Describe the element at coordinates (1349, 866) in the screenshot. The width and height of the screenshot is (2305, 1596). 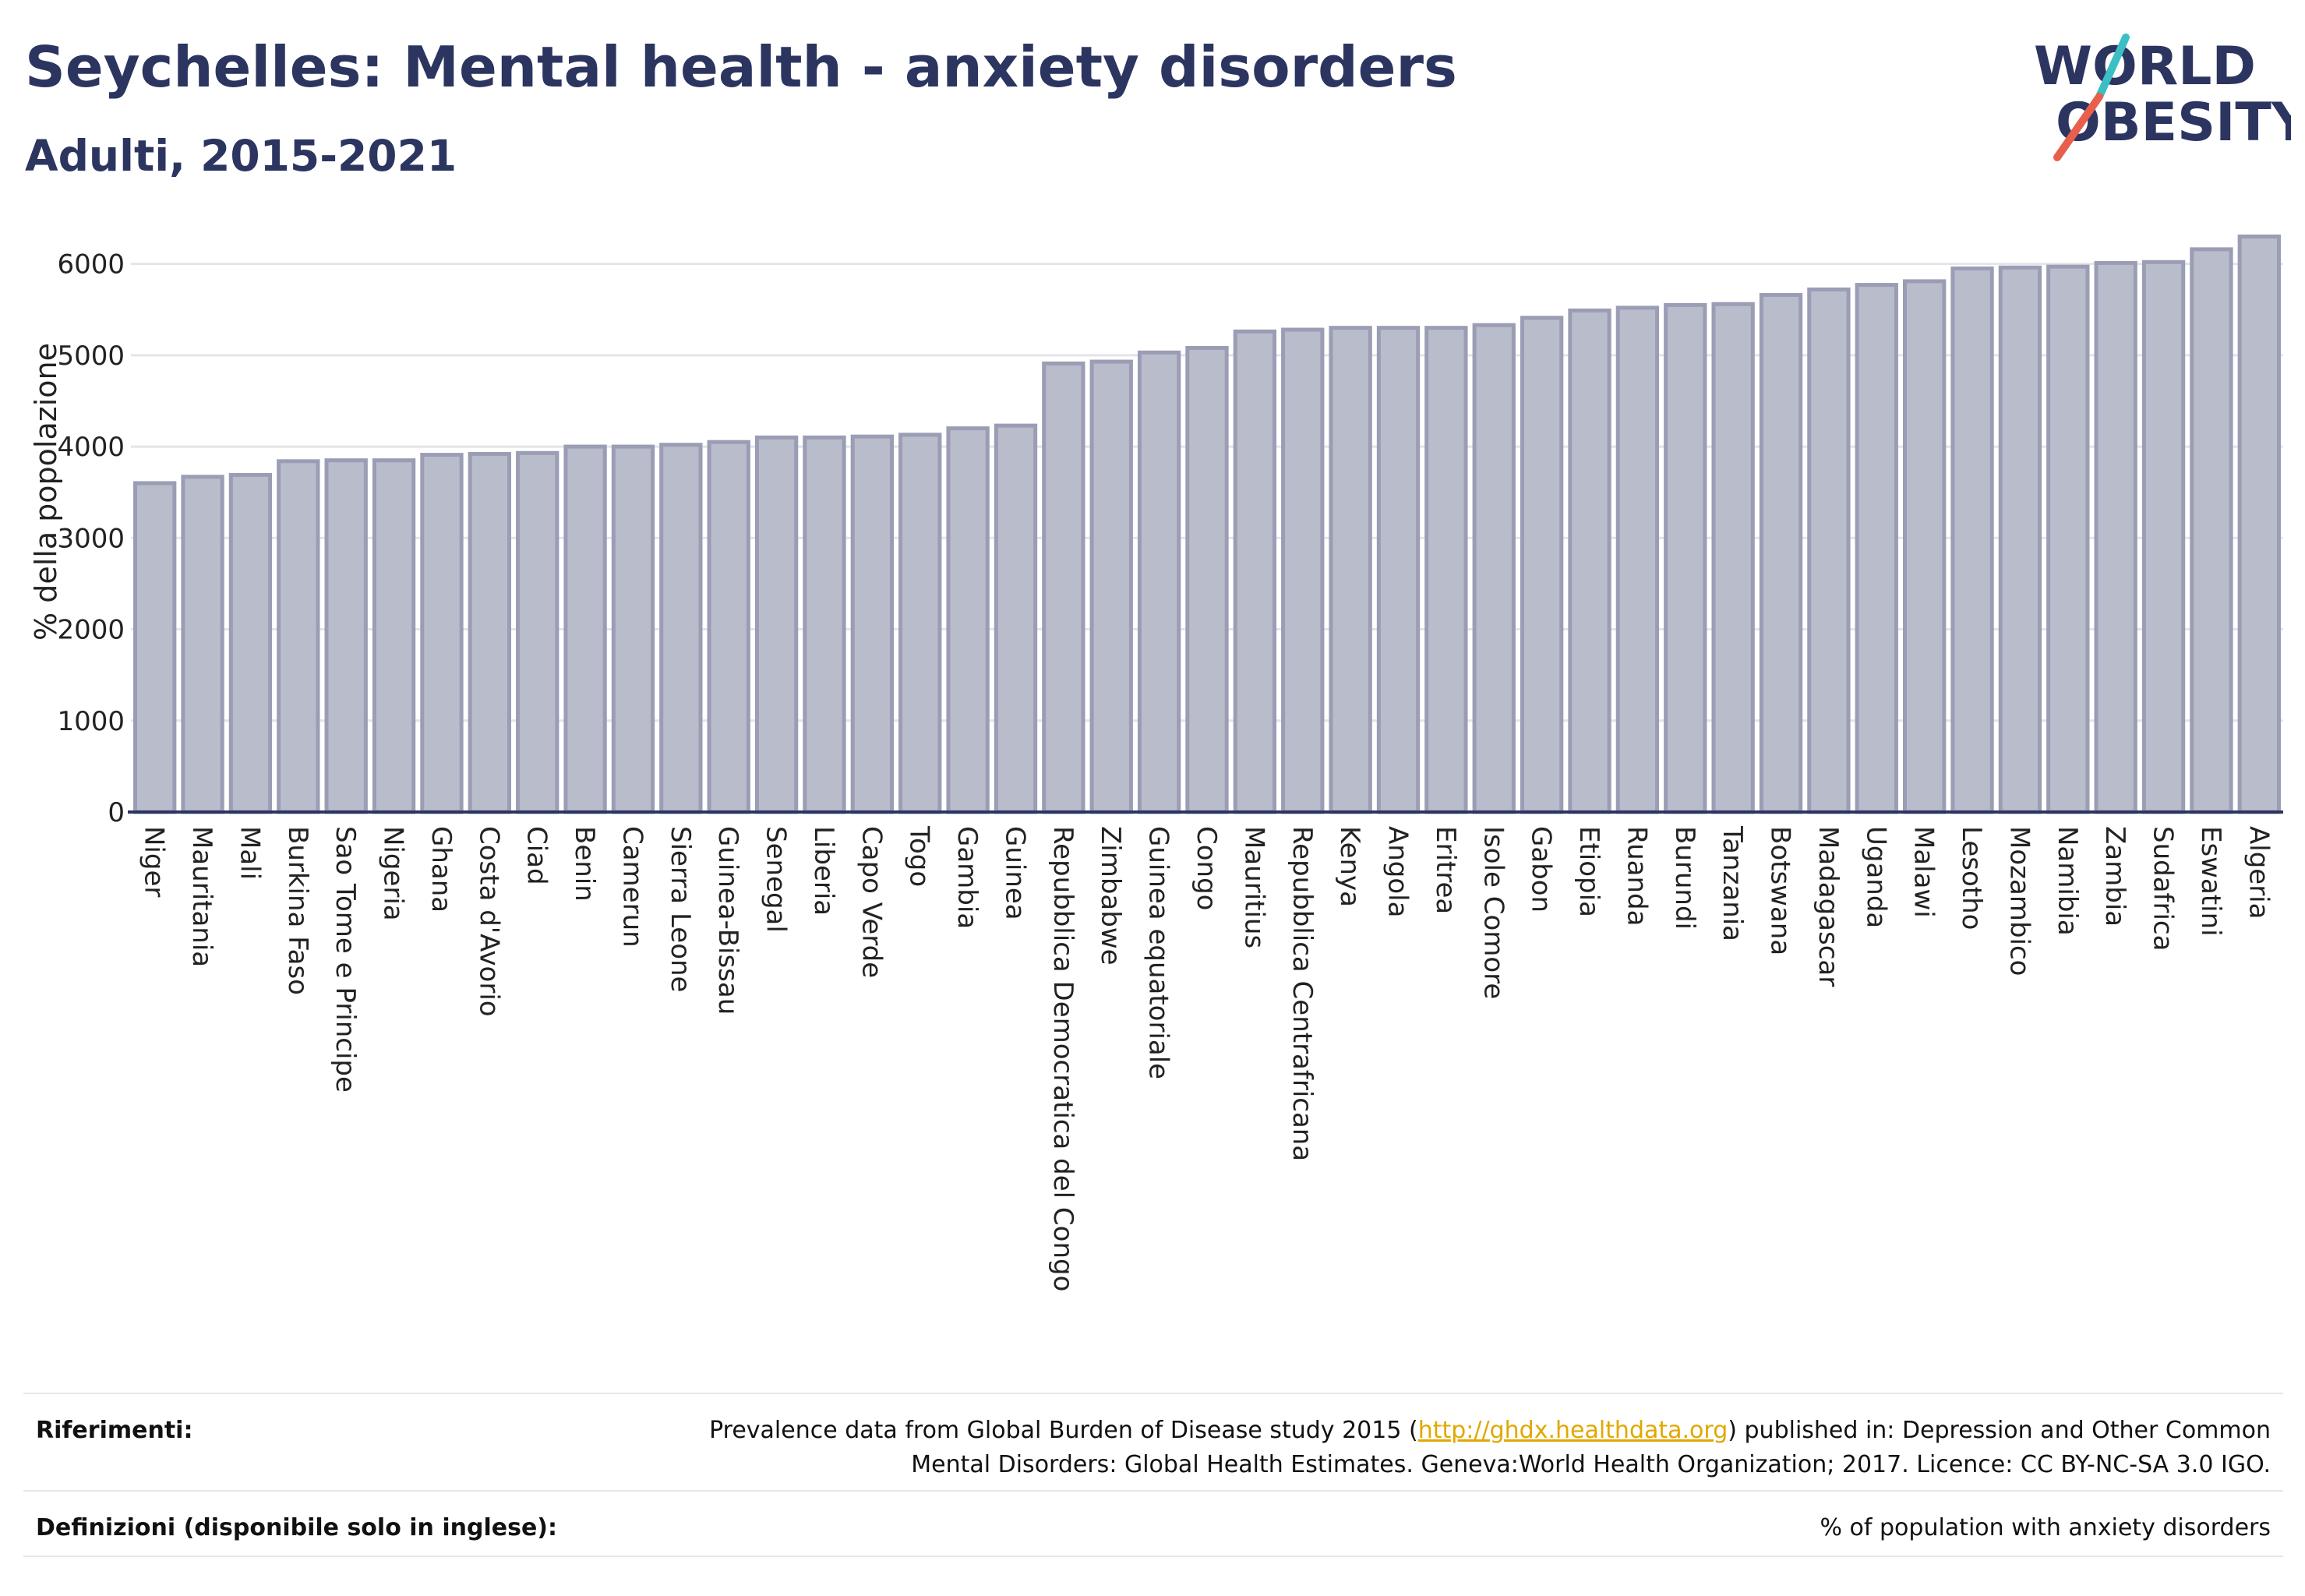
I see `x-tick-label: Kenya` at that location.